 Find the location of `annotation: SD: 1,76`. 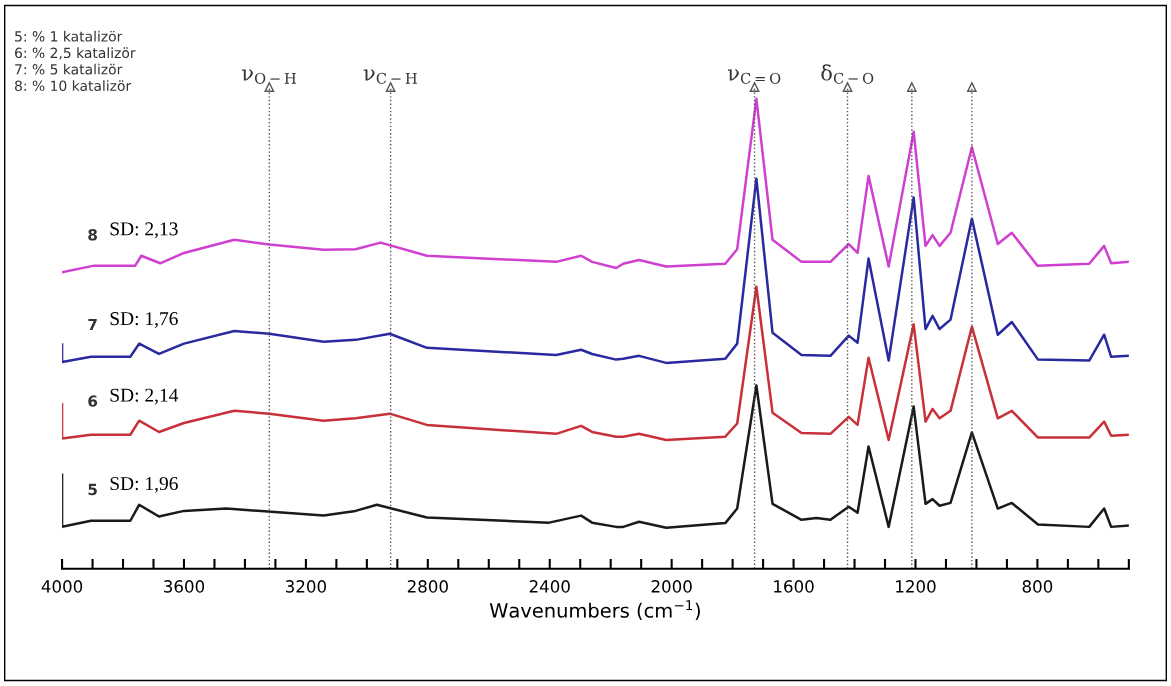

annotation: SD: 1,76 is located at coordinates (144, 320).